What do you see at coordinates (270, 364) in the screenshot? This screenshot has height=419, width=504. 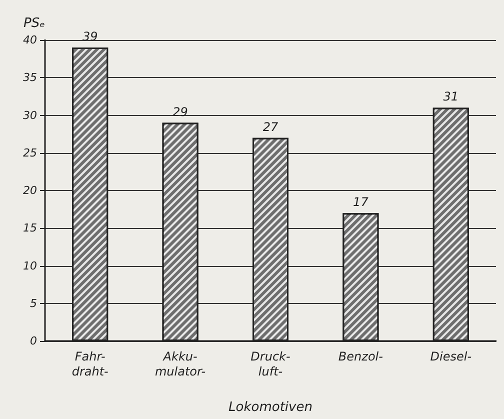 I see `x-tick-label: Druck- luft-` at bounding box center [270, 364].